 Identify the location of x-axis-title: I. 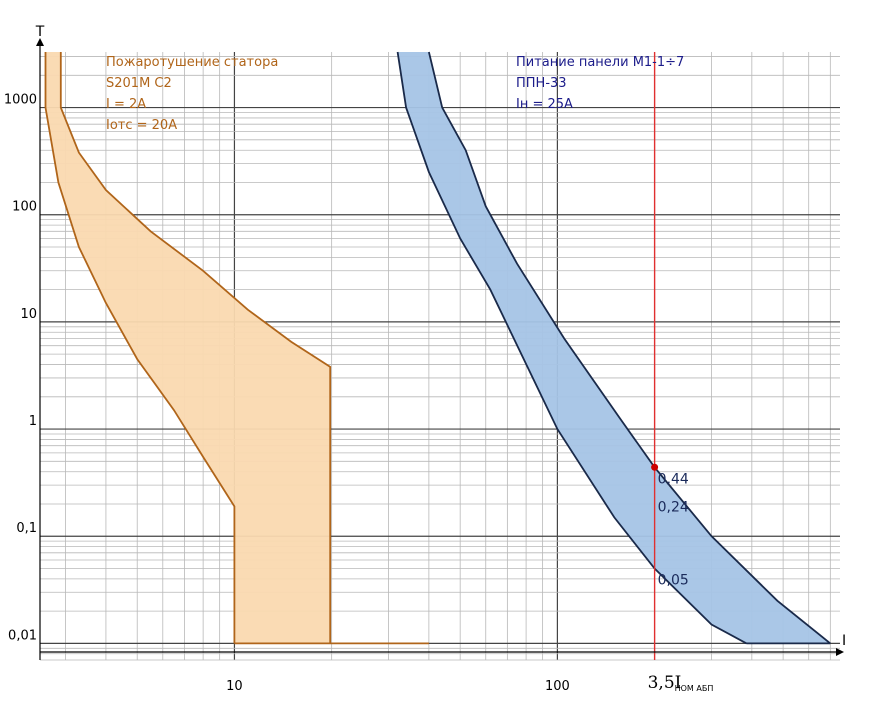
(844, 641).